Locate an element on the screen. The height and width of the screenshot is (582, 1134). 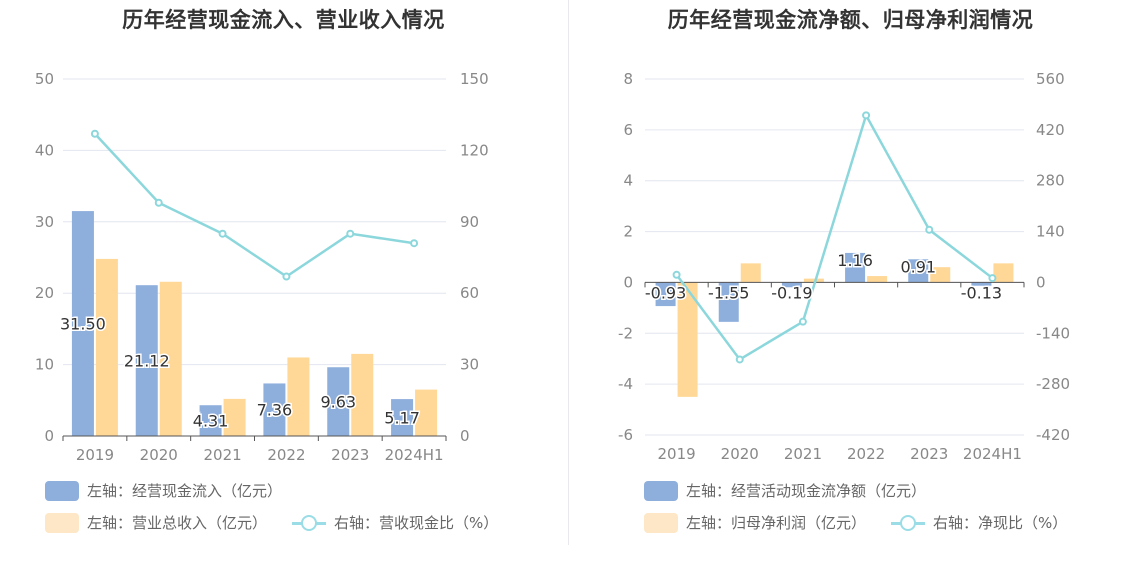
right-axis-tick-label: 140 is located at coordinates (1050, 232).